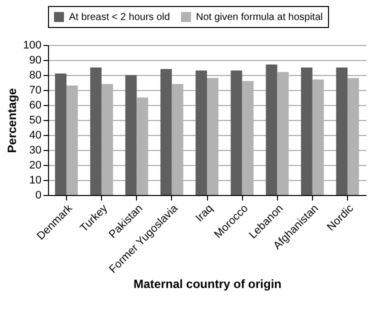 Image resolution: width=387 pixels, height=320 pixels. I want to click on y-tick-label: 100, so click(32, 46).